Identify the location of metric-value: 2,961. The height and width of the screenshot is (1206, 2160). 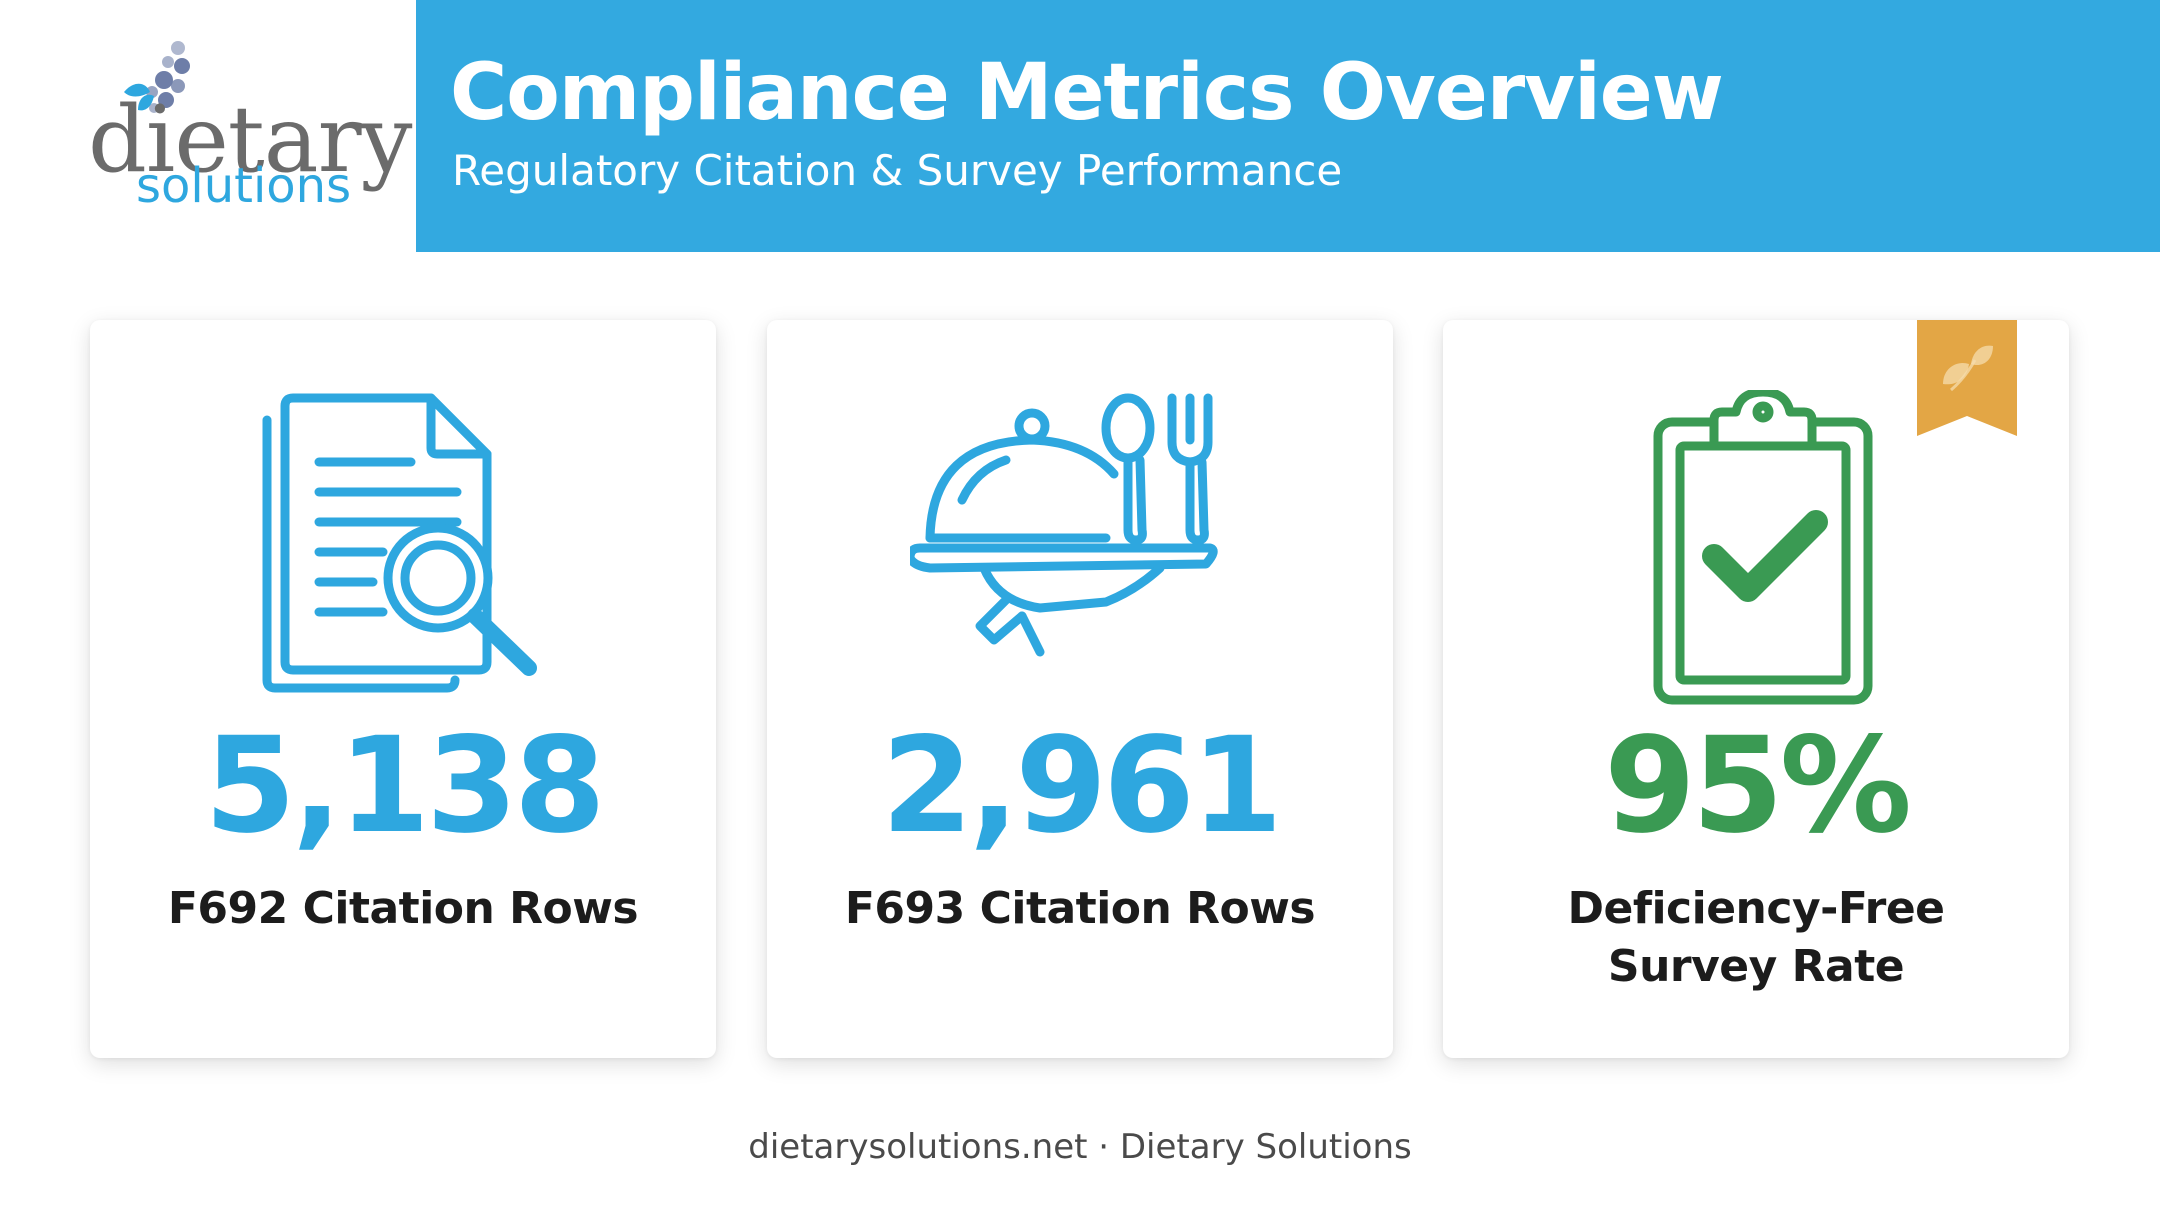
(1082, 786).